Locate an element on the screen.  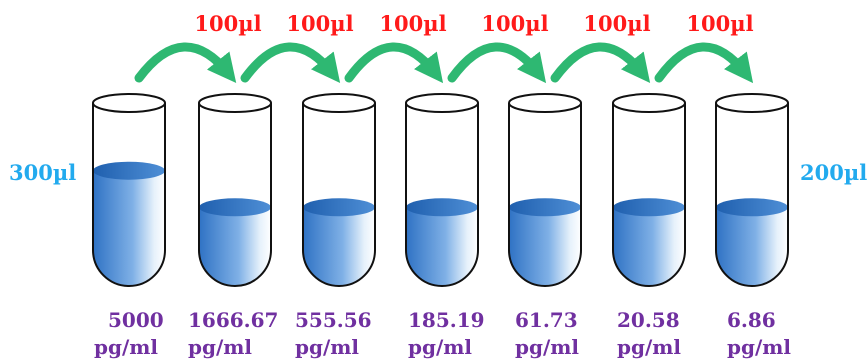
concentration-value: 1666.67 is located at coordinates (233, 320).